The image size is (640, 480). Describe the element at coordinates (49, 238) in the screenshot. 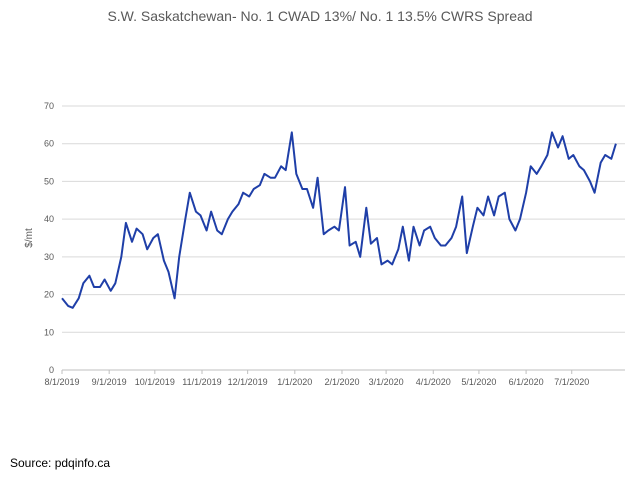

I see `y-tick-labels: 0 10 20 30 40 50 60 70` at that location.